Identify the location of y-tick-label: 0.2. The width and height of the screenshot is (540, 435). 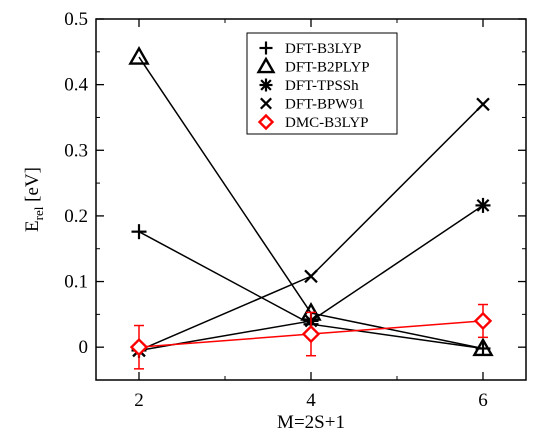
(76, 216).